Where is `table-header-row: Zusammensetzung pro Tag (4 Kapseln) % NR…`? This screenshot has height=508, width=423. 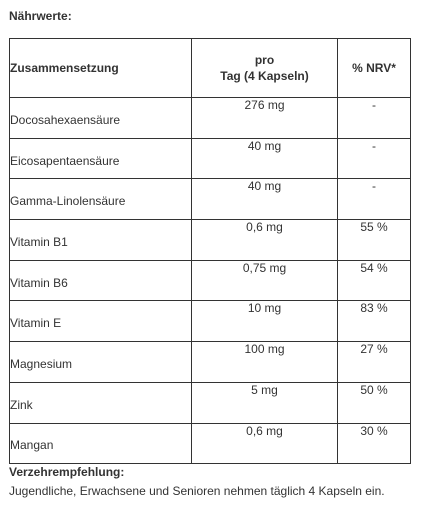
table-header-row: Zusammensetzung pro Tag (4 Kapseln) % NR… is located at coordinates (210, 68).